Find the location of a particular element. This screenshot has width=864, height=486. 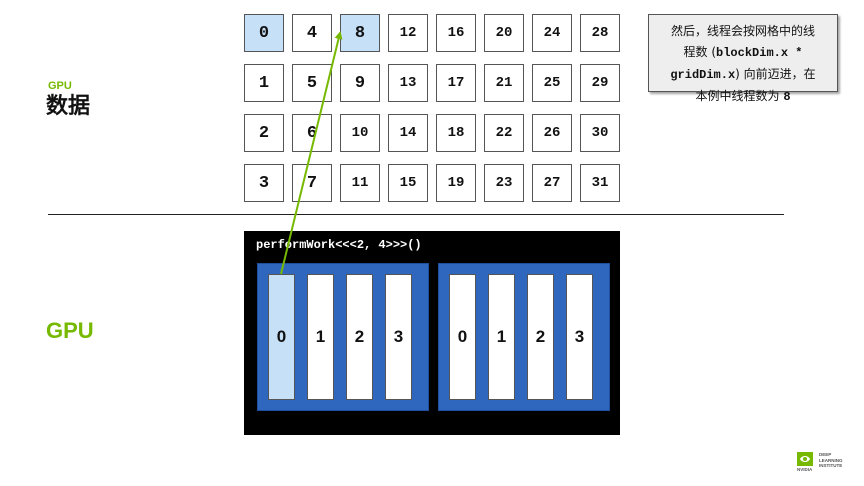

note-line-2: 程数 (blockDim.x * is located at coordinates (743, 53).